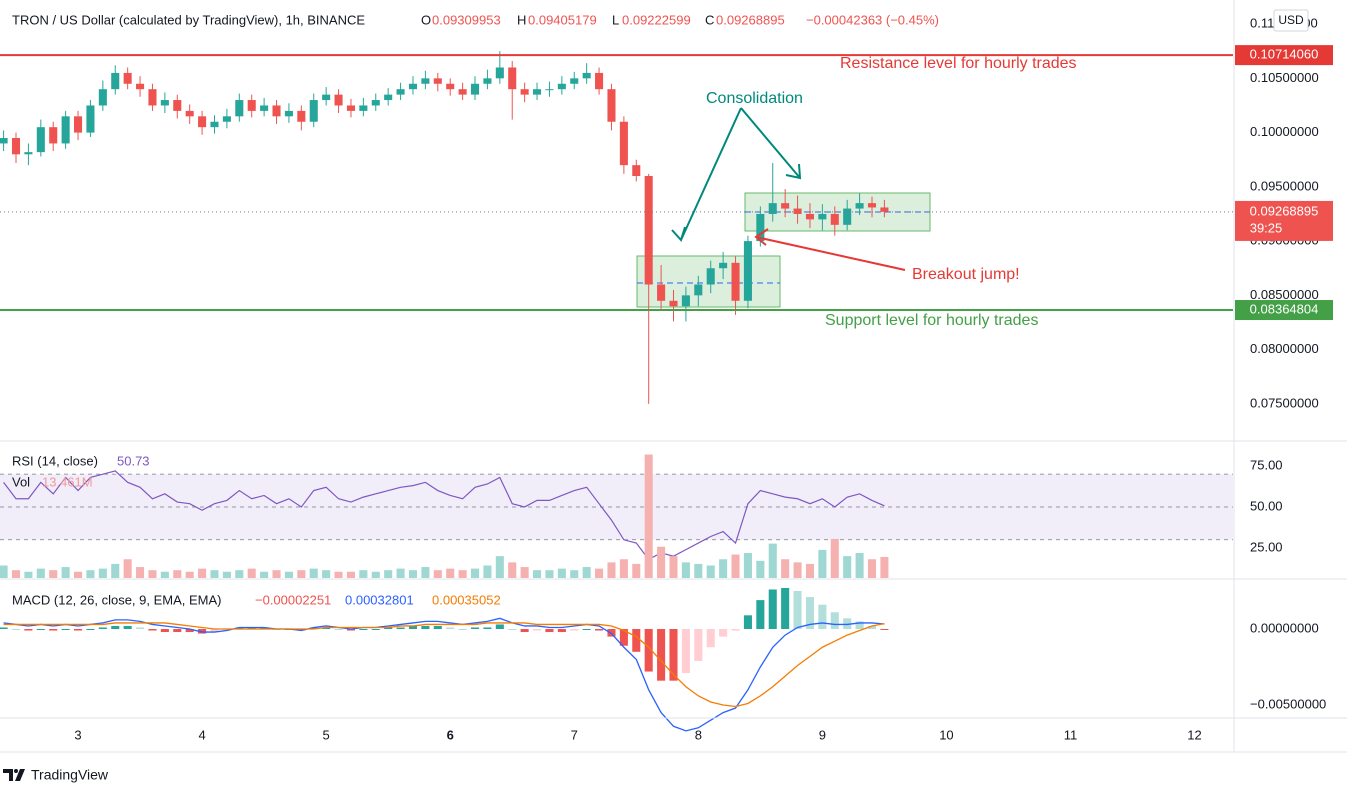 This screenshot has height=797, width=1347. Describe the element at coordinates (1266, 505) in the screenshot. I see `y-tick-label: 50.00` at that location.